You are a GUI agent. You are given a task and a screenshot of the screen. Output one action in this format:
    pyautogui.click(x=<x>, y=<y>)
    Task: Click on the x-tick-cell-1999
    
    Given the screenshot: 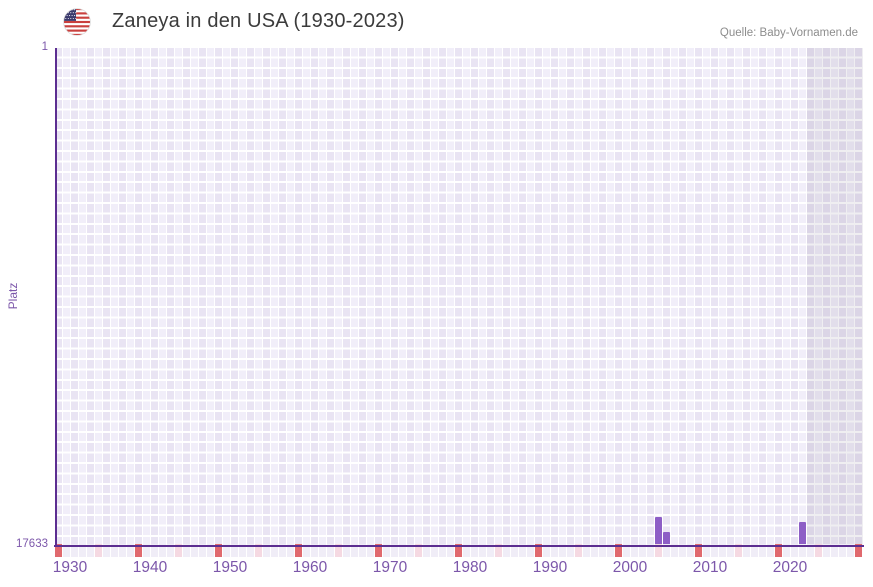 What is the action you would take?
    pyautogui.click(x=611, y=550)
    